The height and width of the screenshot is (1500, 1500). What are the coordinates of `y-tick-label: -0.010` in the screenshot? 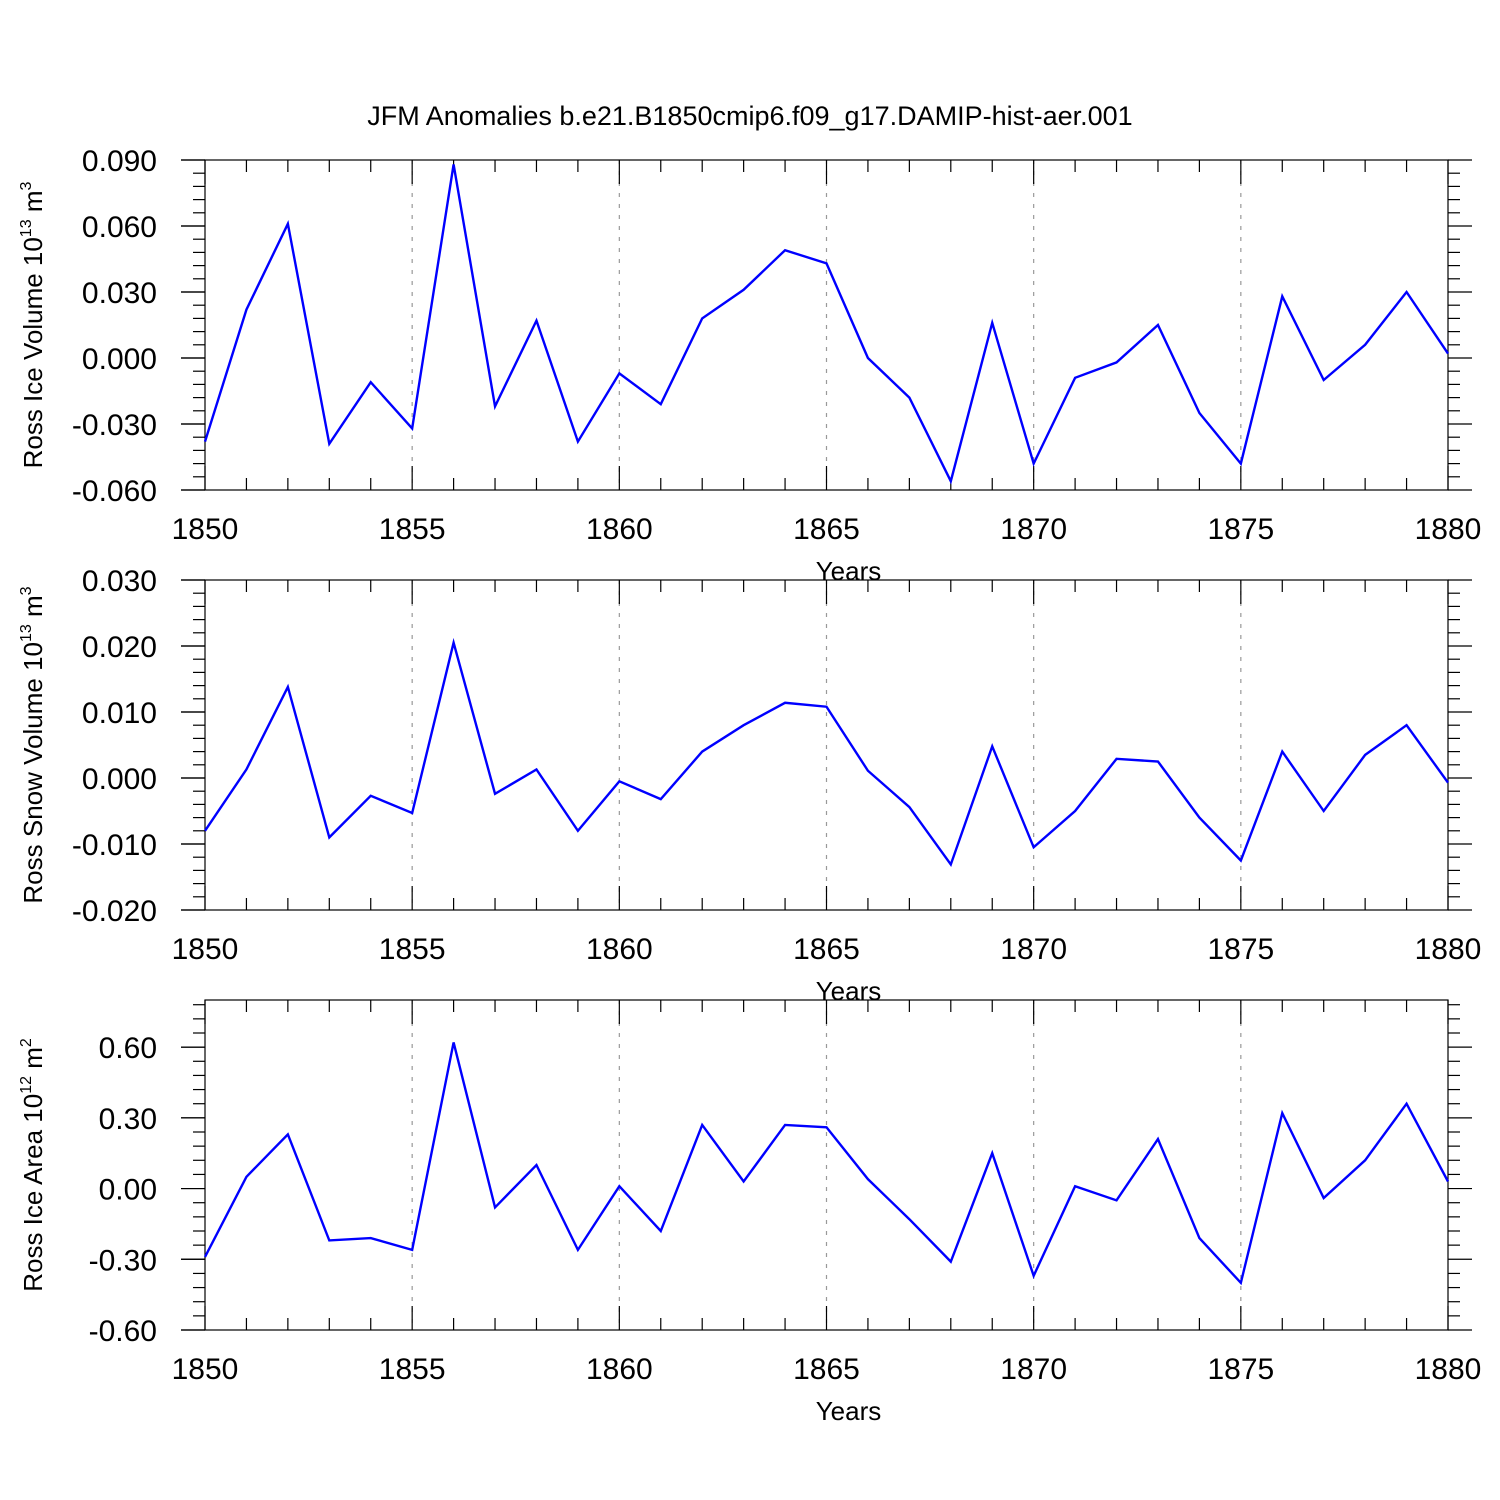 It's located at (114, 845).